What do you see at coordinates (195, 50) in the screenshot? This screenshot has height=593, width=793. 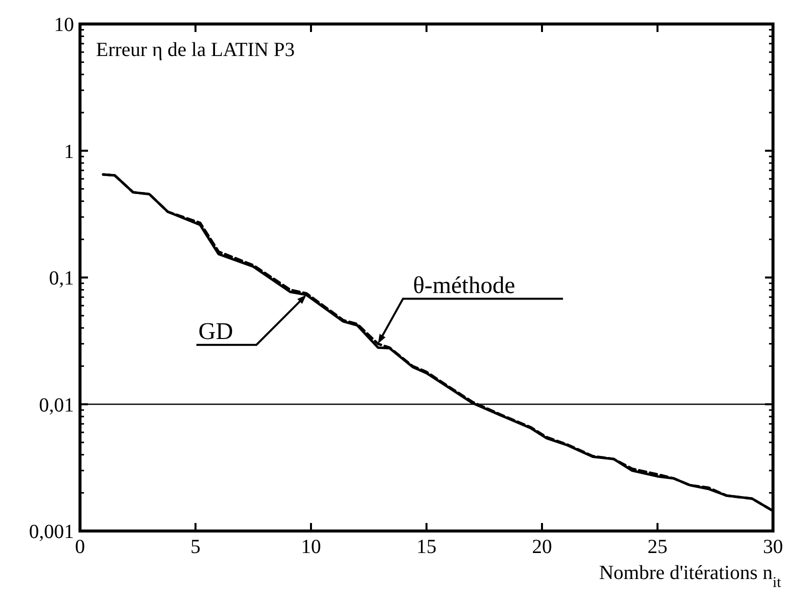 I see `text: Erreur η de la LATIN P3` at bounding box center [195, 50].